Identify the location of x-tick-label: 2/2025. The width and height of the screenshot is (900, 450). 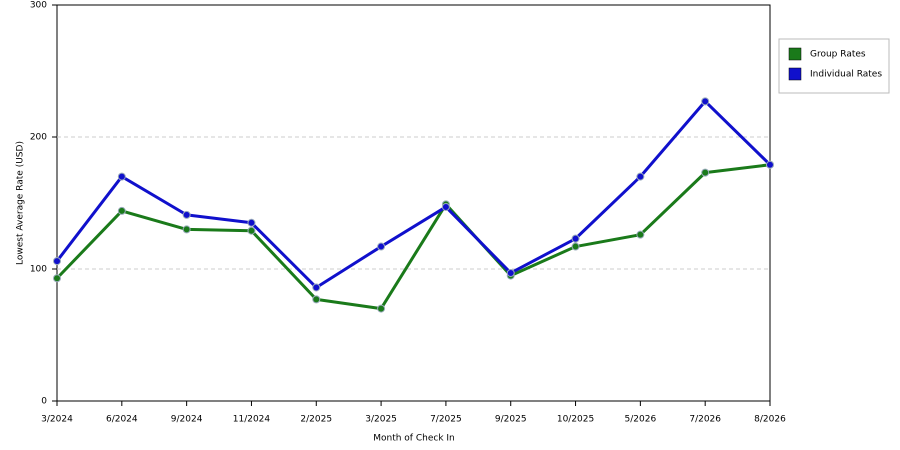
(316, 420).